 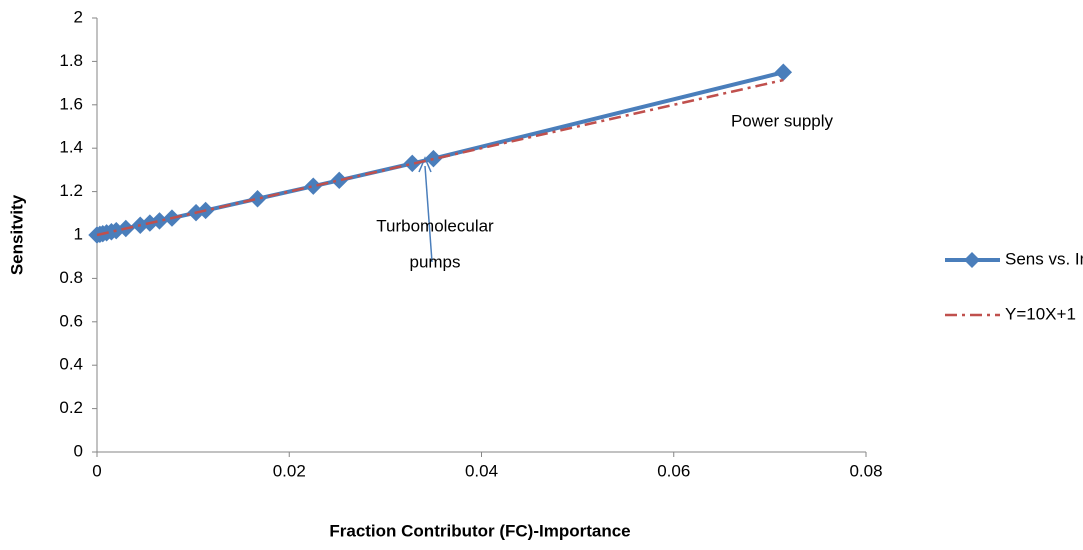 What do you see at coordinates (1040, 313) in the screenshot?
I see `legend-label: Y=10X+1` at bounding box center [1040, 313].